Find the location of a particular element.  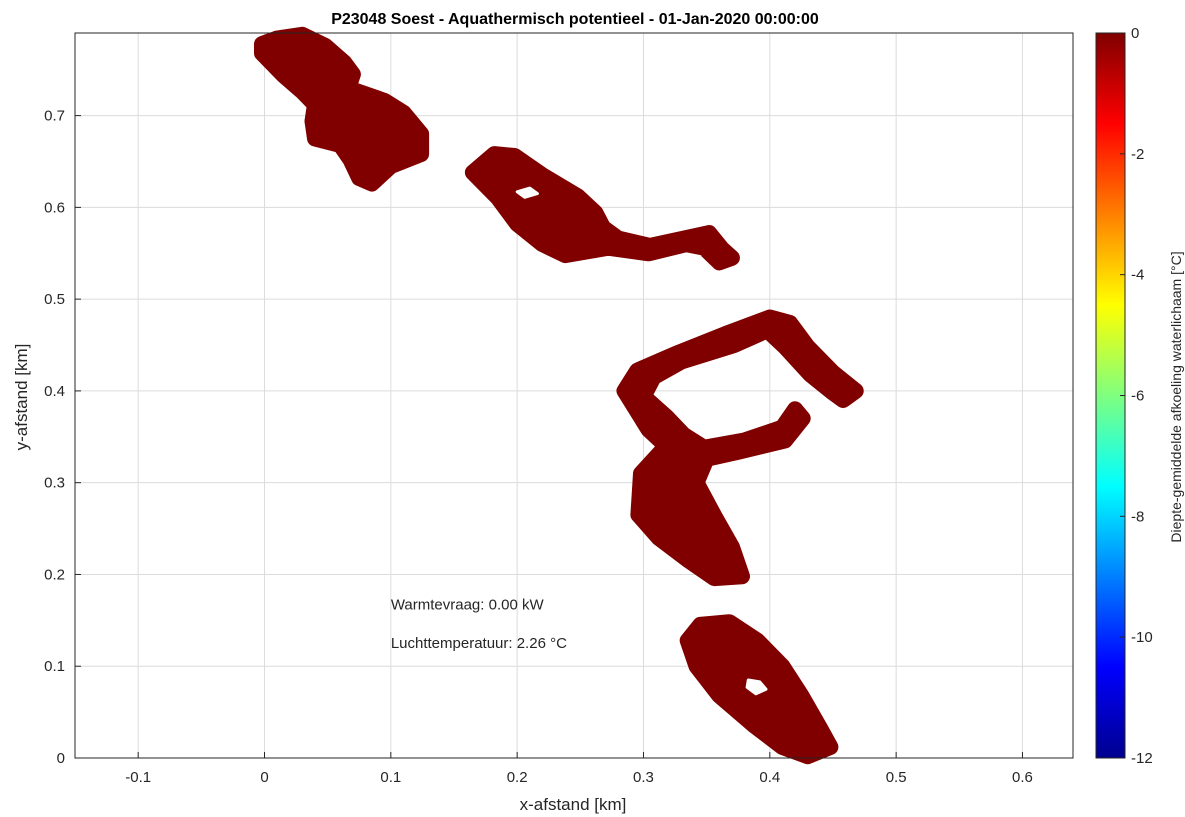

colorbar-tick-label-0: 0 is located at coordinates (1135, 33).